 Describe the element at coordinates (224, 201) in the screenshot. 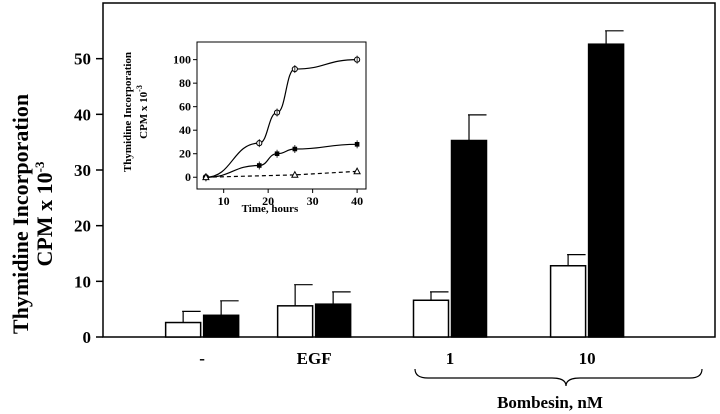

I see `inset-x-tick-label: 10` at that location.